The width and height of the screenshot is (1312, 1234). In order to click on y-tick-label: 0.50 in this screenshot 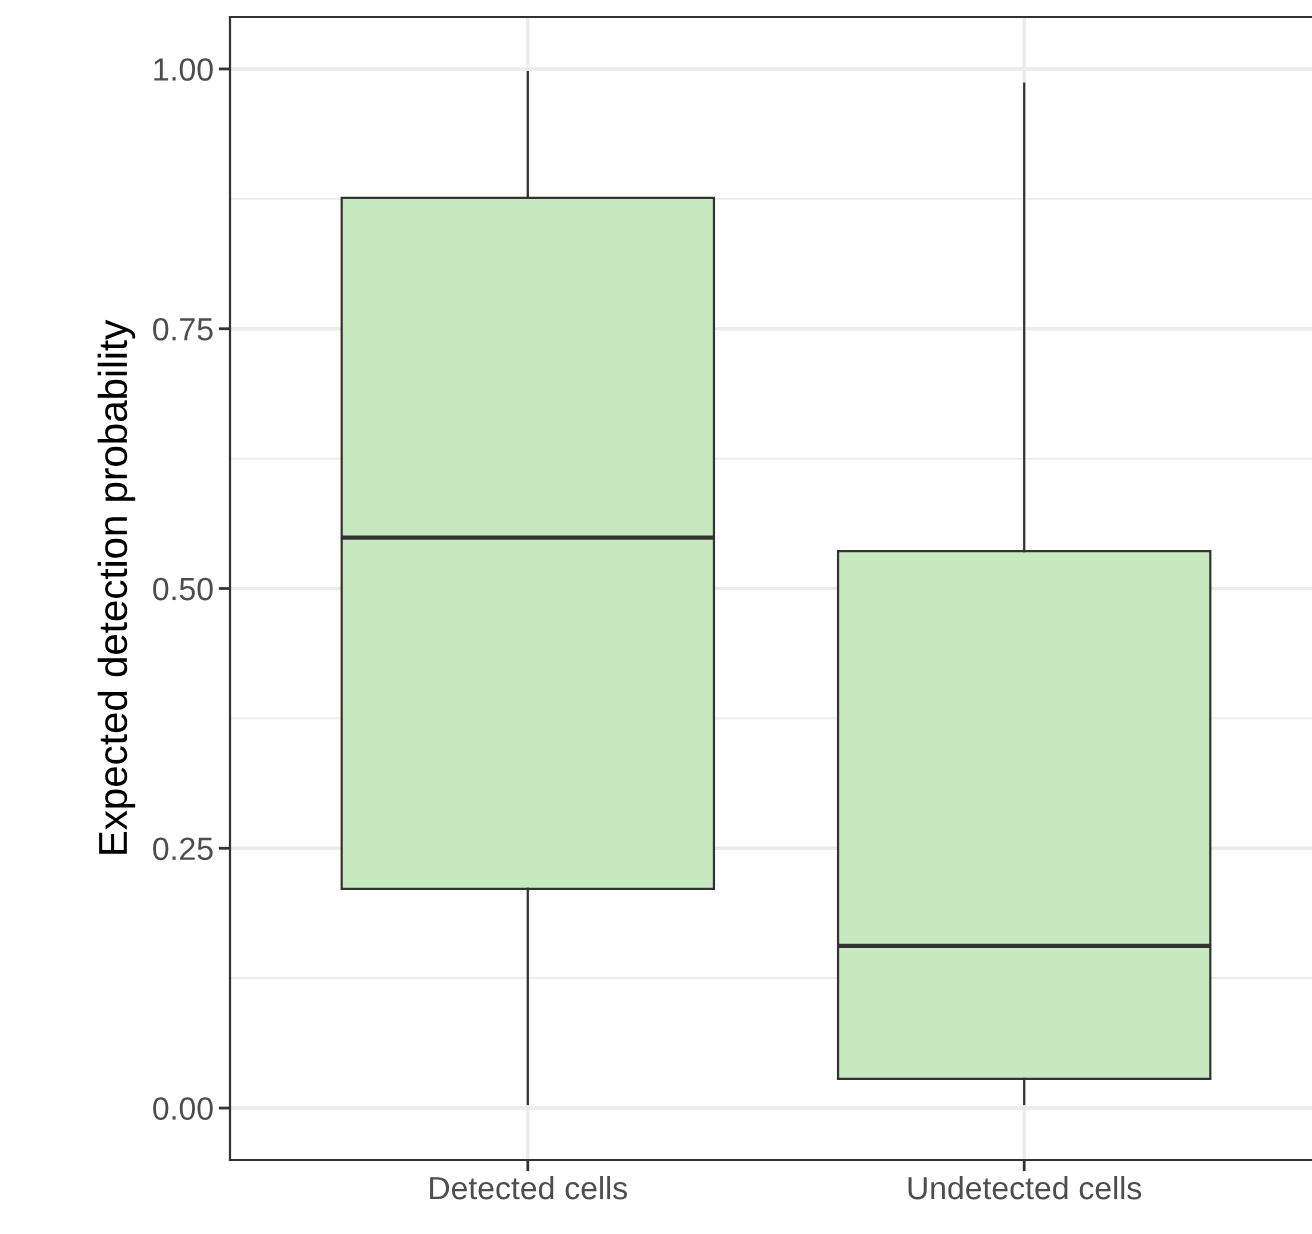, I will do `click(183, 589)`.